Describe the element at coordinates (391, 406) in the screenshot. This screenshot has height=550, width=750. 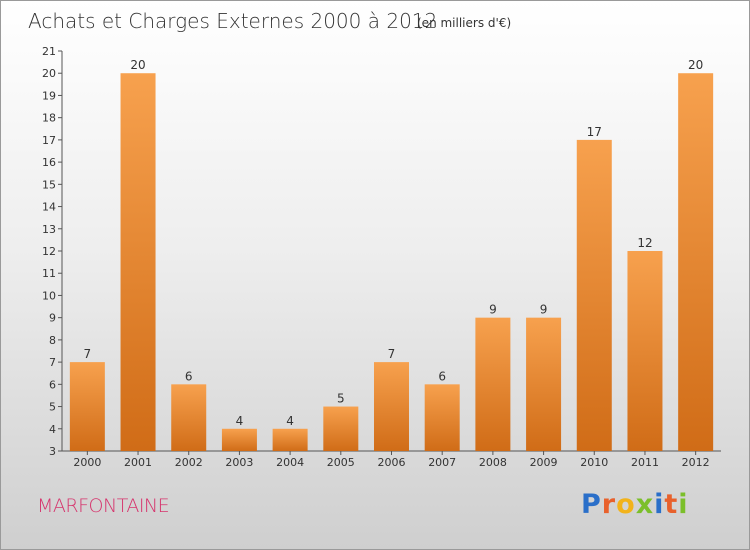
I see `bar-2006` at that location.